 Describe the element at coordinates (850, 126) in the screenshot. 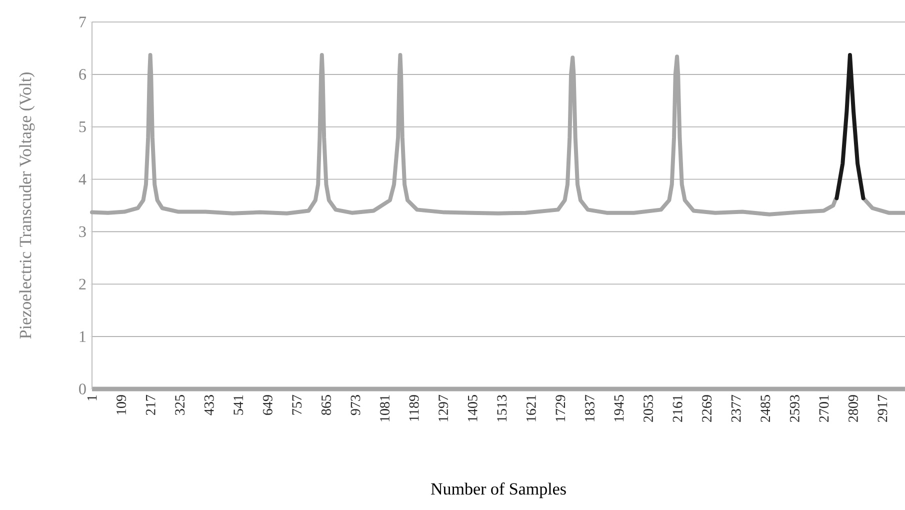

I see `line-series` at that location.